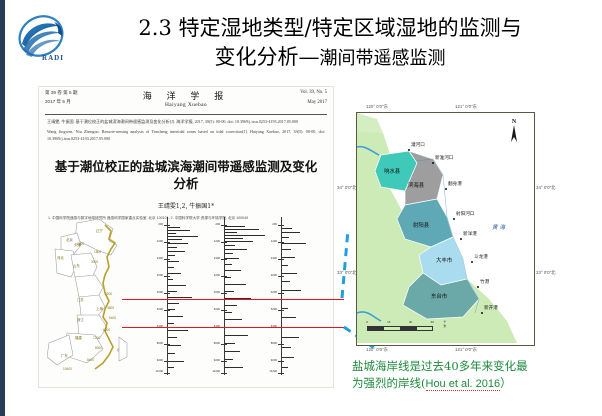 This screenshot has width=602, height=416. Describe the element at coordinates (481, 257) in the screenshot. I see `label-doulonggang: 斗龙港` at that location.